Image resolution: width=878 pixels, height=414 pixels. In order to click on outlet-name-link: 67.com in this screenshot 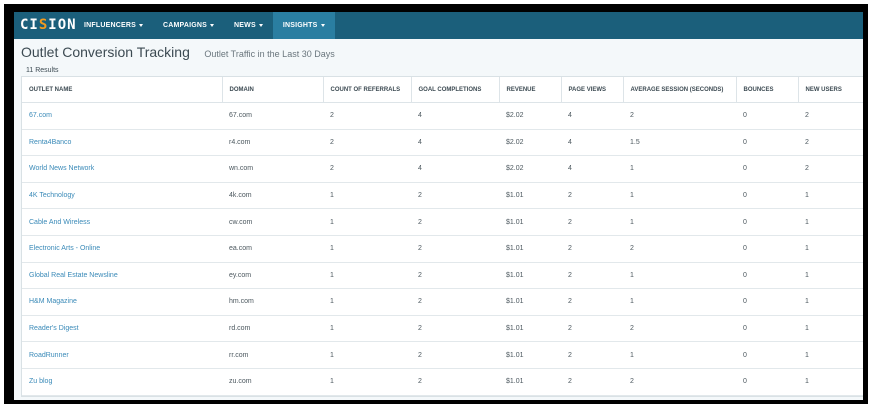, I will do `click(122, 116)`.